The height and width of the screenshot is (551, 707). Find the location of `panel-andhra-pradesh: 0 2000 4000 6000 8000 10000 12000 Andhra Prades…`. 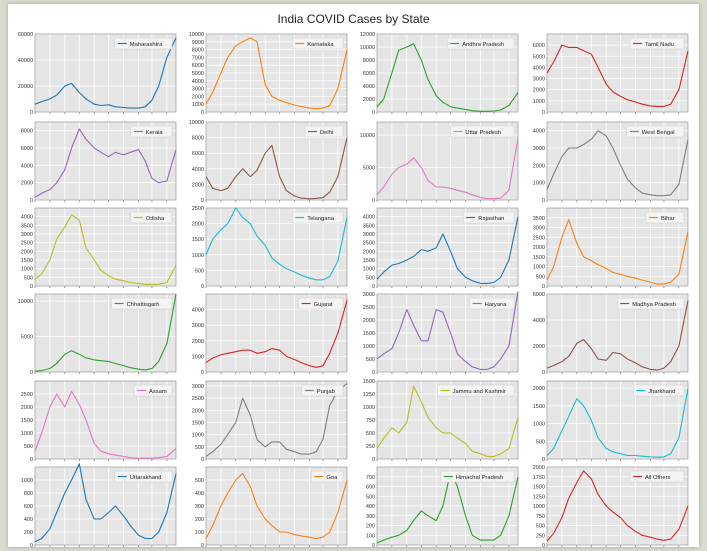

panel-andhra-pradesh: 0 2000 4000 6000 8000 10000 12000 Andhra Prades… is located at coordinates (439, 74).